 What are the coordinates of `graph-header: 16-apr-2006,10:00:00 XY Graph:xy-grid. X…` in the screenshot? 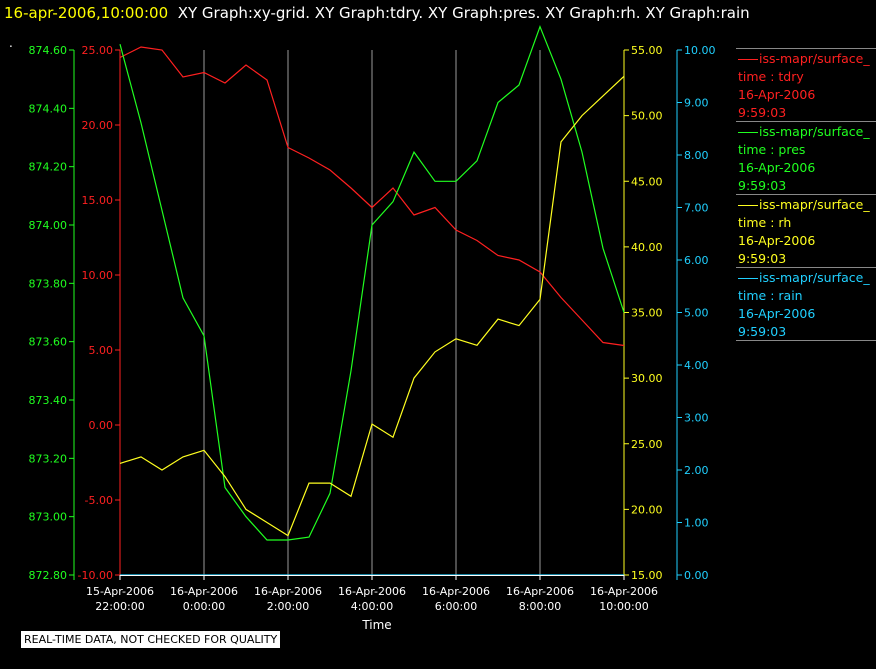 It's located at (377, 13).